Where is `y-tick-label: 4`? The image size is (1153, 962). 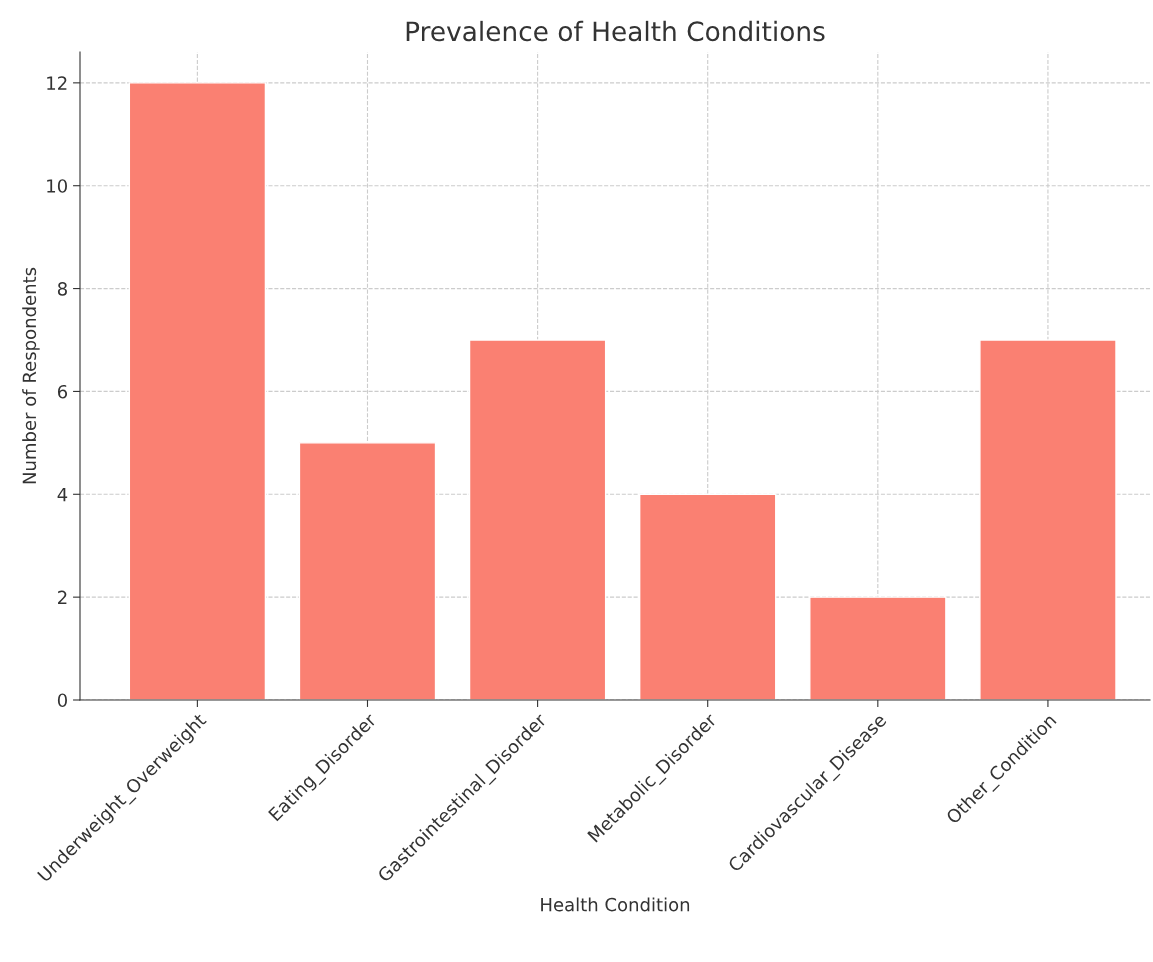 y-tick-label: 4 is located at coordinates (62, 494).